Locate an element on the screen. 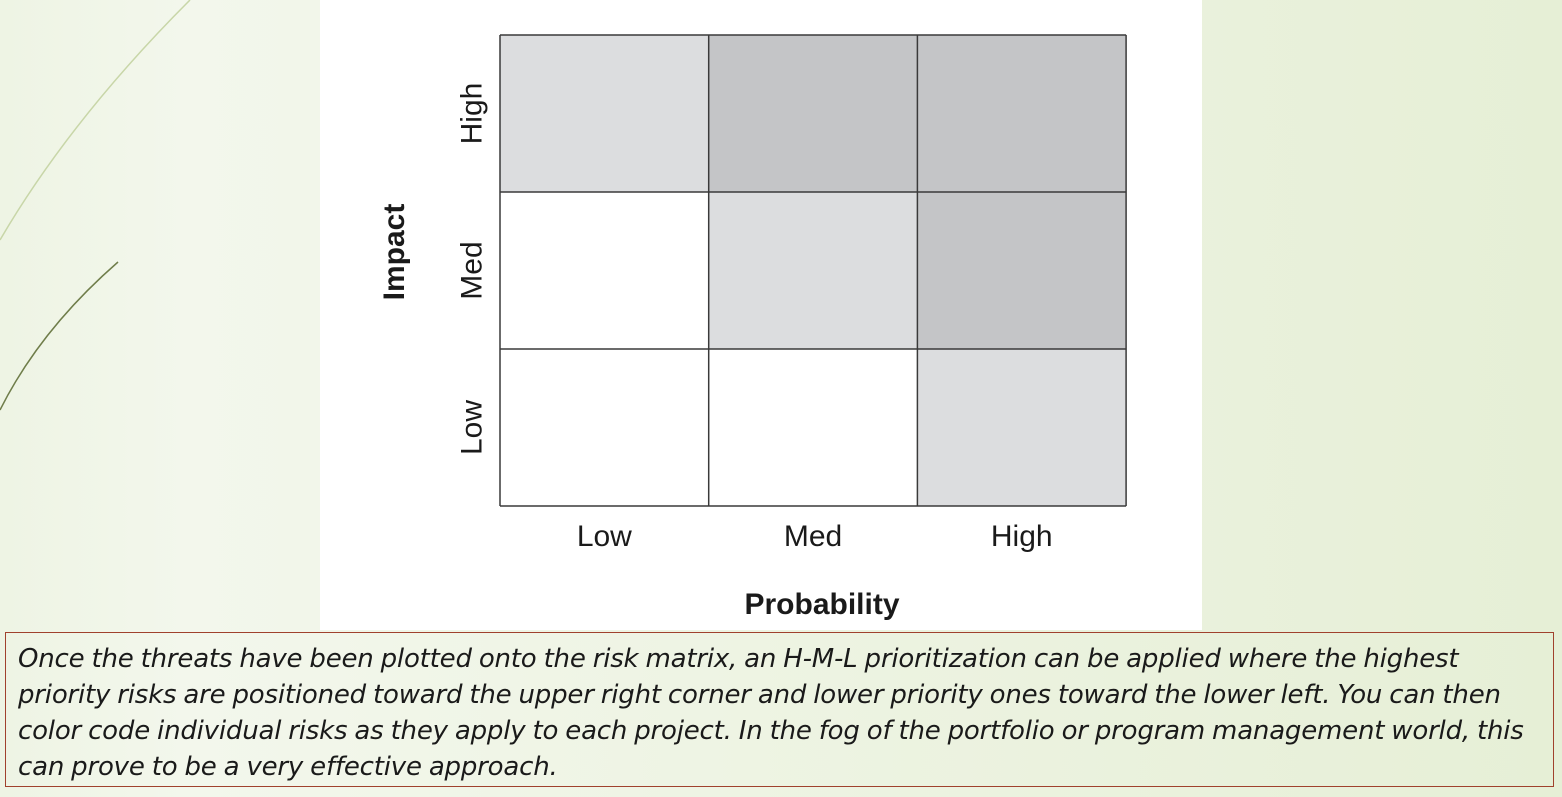  cell-low-probability-low-impact is located at coordinates (604, 427).